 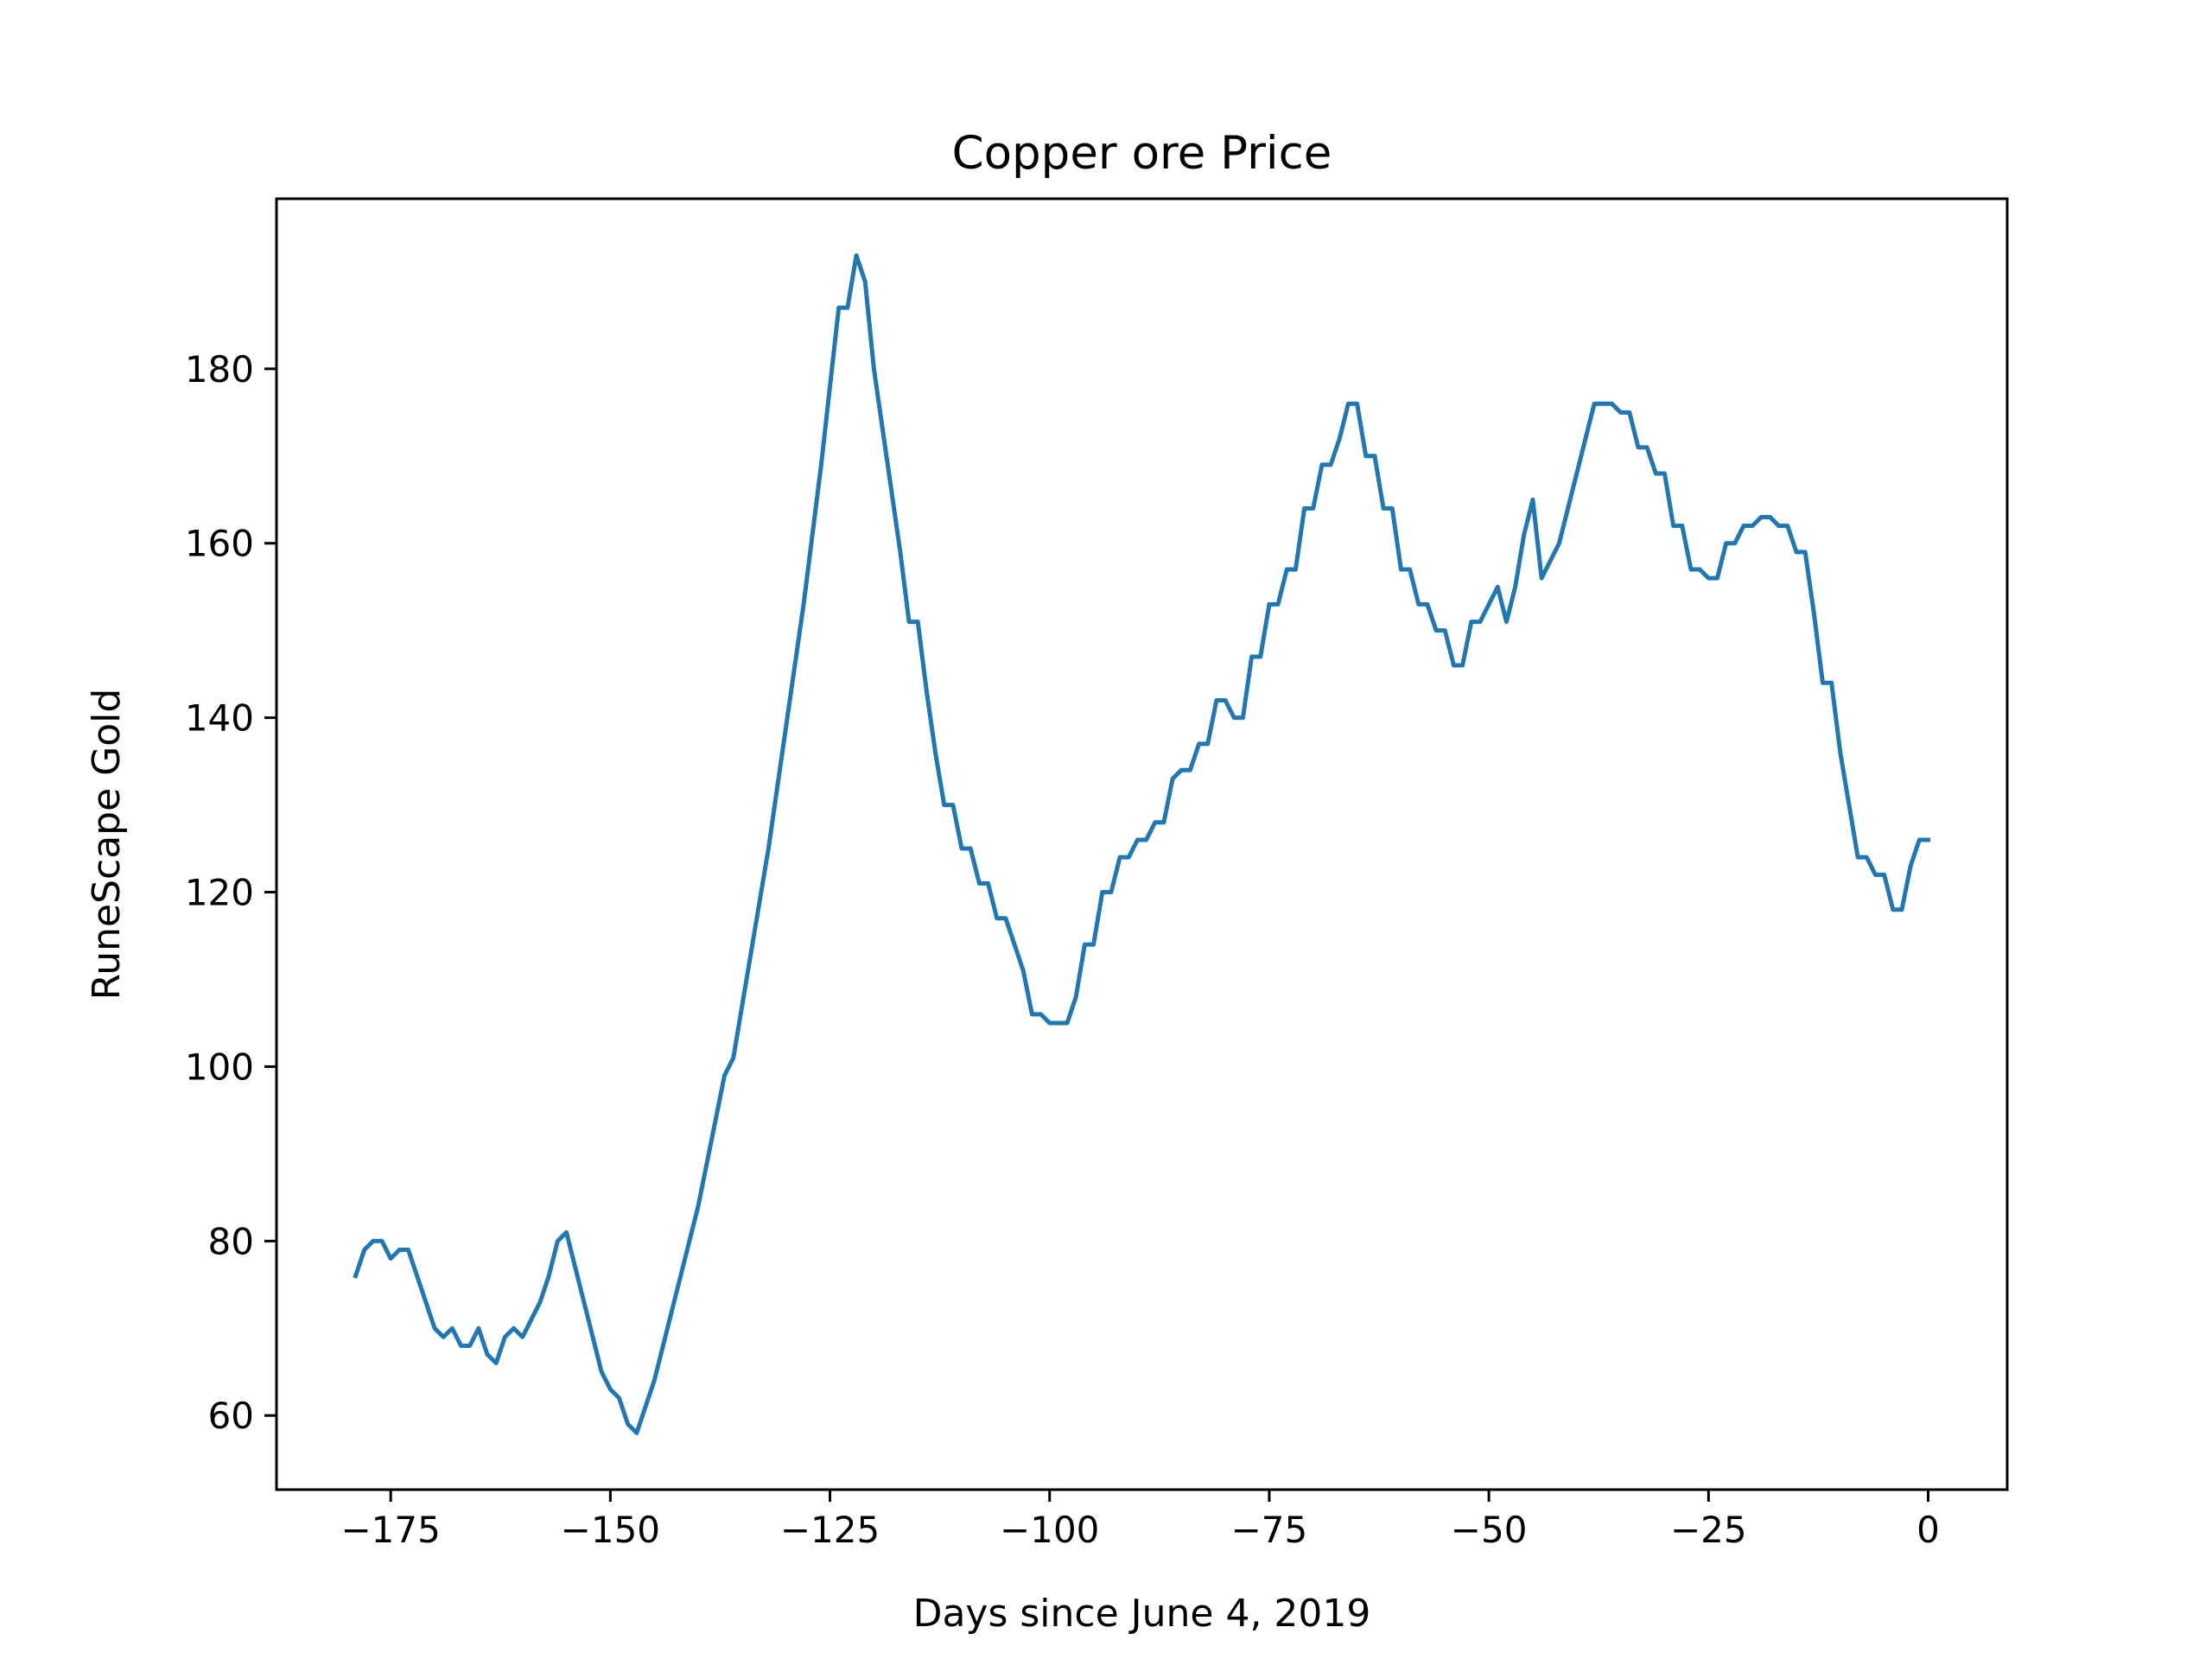 I want to click on y-axis-ticks: 60 80 100 120 140 160 180, so click(x=231, y=892).